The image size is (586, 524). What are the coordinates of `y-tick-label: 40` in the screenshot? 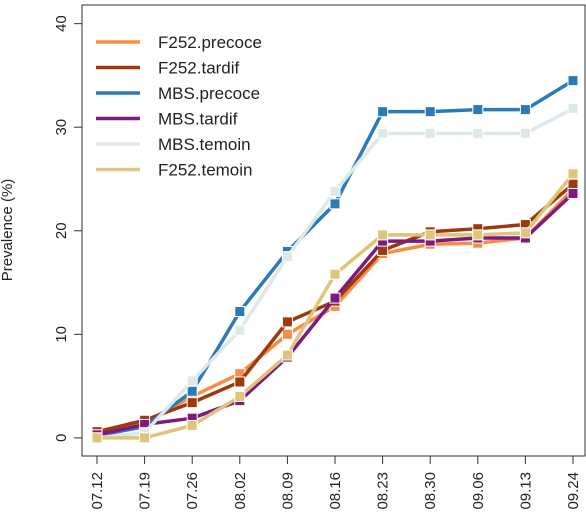 It's located at (61, 23).